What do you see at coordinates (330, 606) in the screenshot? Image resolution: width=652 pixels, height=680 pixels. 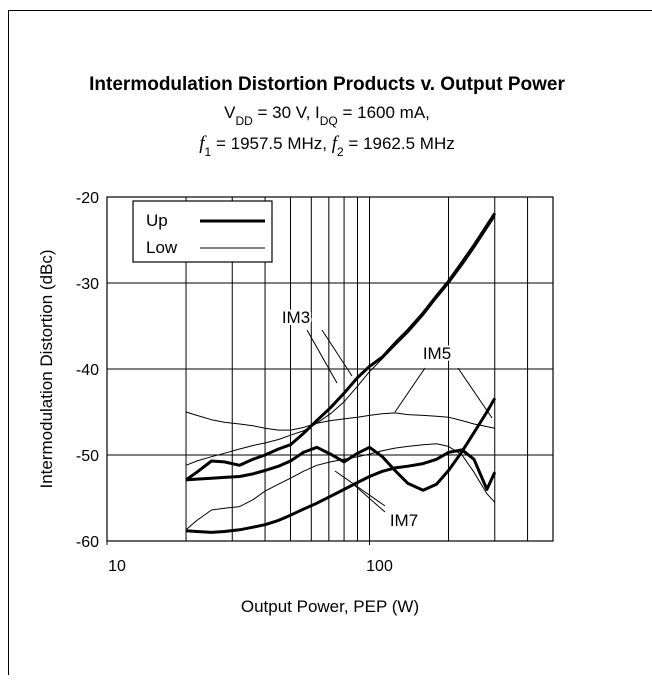 I see `x-axis-label: Output Power, PEP (W)` at bounding box center [330, 606].